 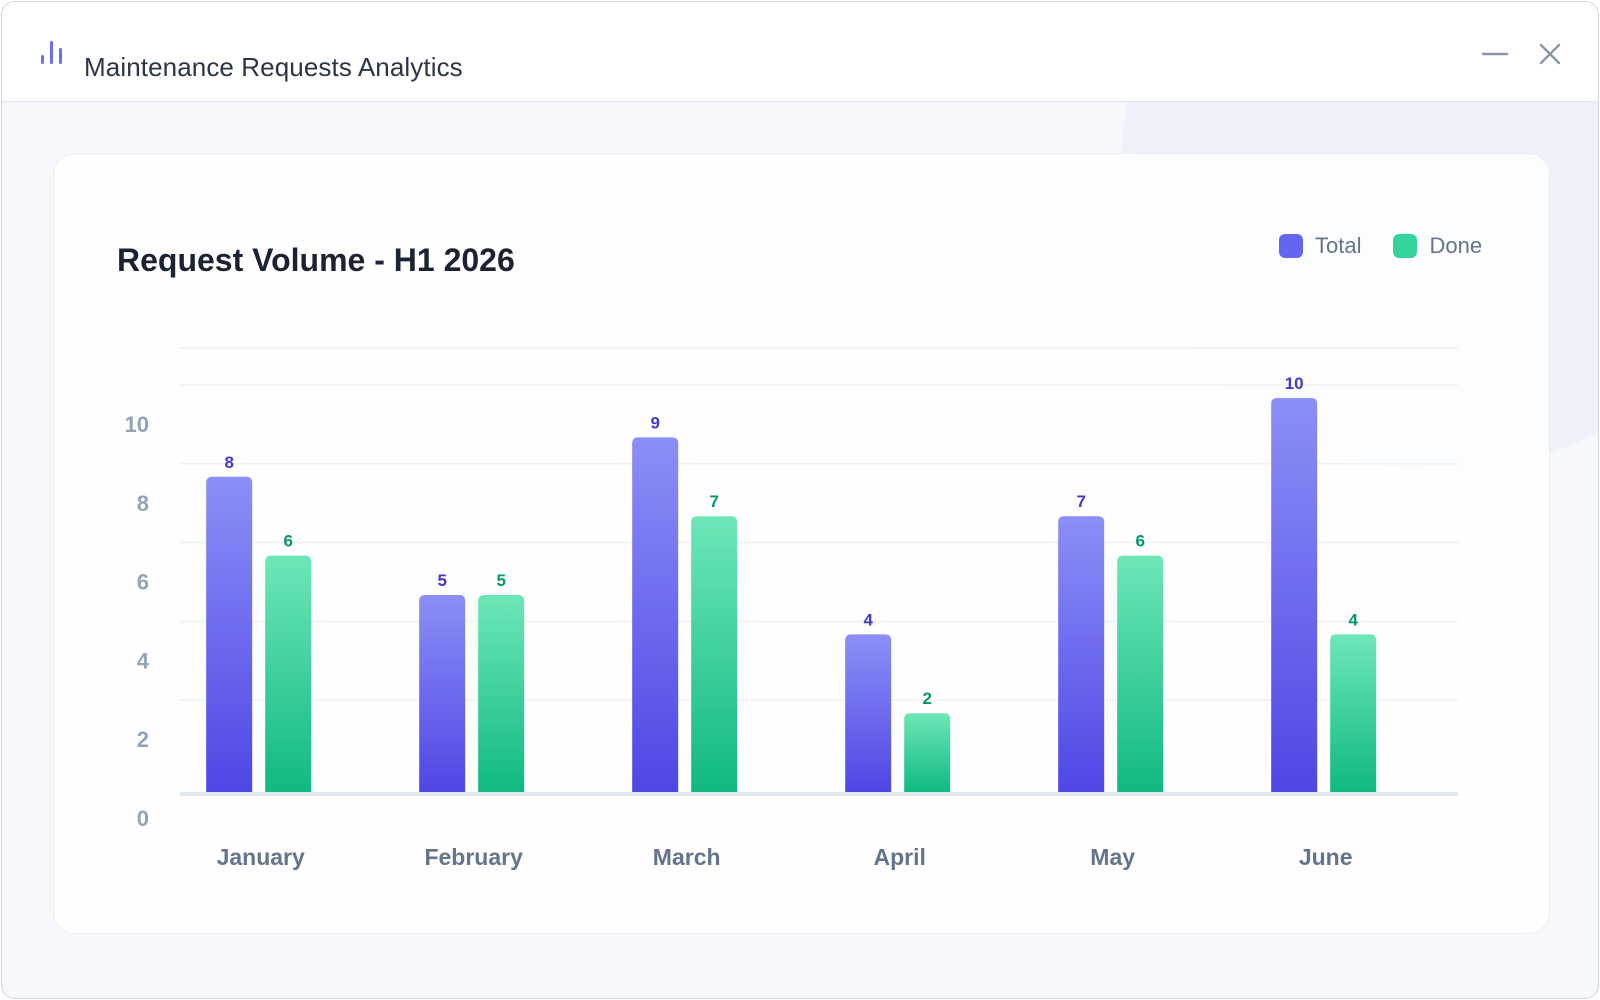 I want to click on chart-title: Request Volume - H1 2026, so click(x=316, y=260).